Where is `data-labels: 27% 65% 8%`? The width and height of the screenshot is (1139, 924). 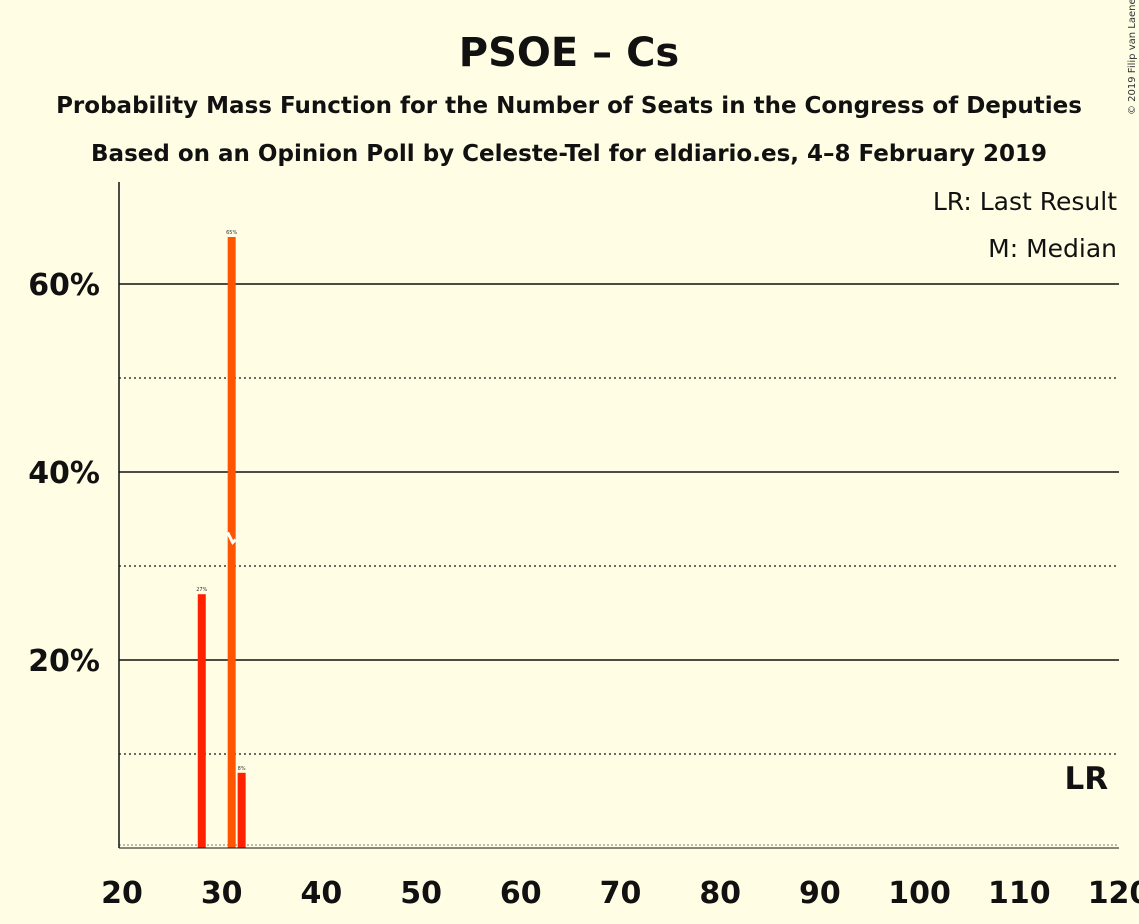
data-labels: 27% 65% 8% is located at coordinates (221, 501).